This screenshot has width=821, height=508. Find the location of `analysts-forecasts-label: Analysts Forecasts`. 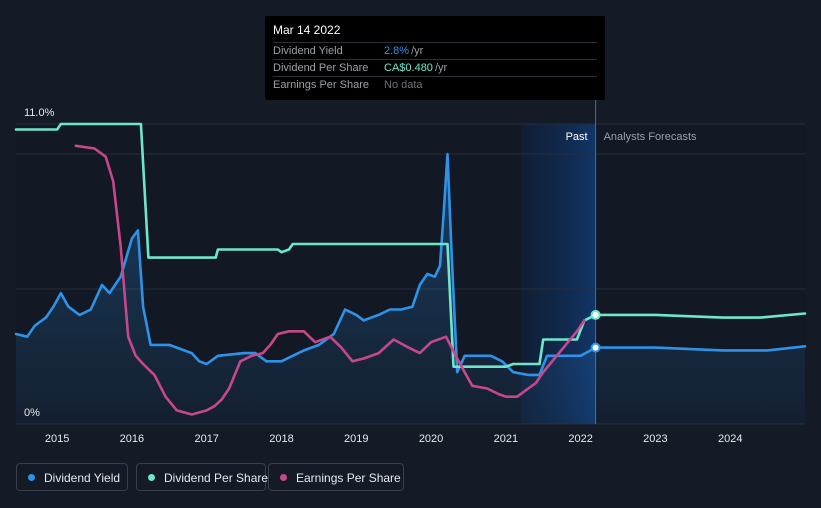

analysts-forecasts-label: Analysts Forecasts is located at coordinates (650, 137).